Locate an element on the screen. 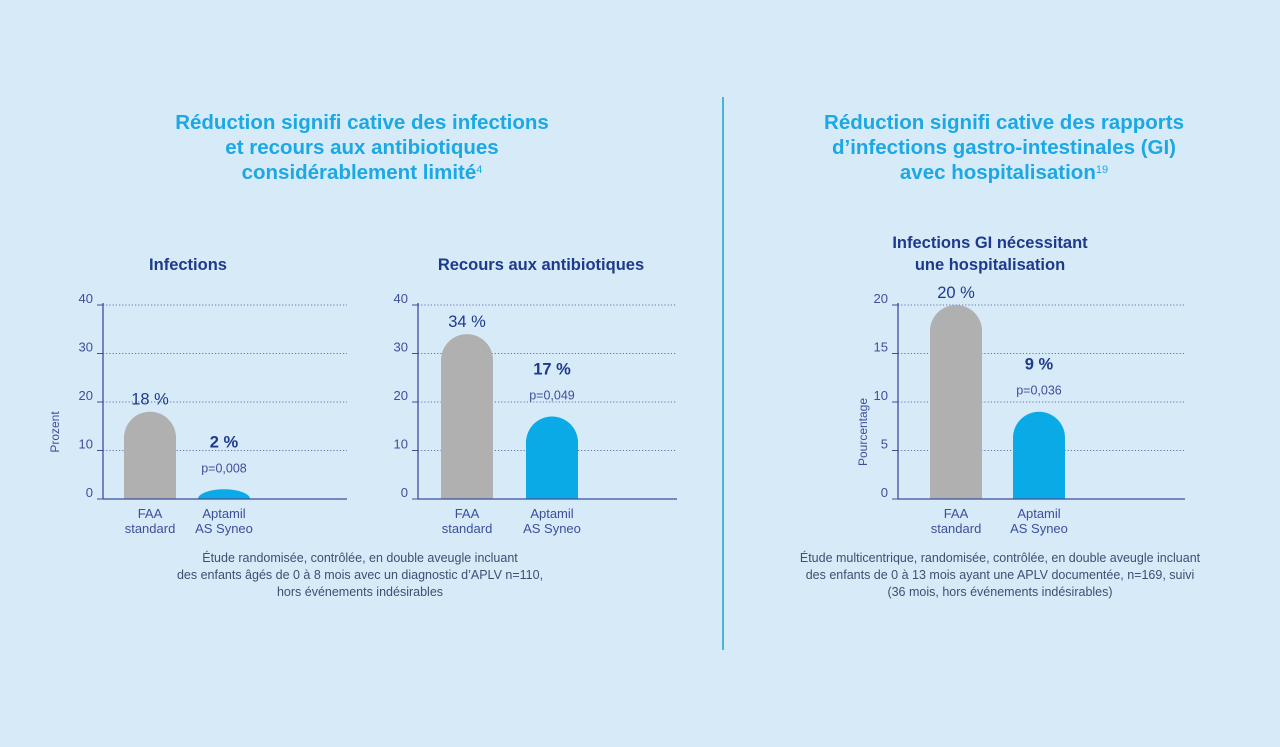  chart-title-gi-line-1: Infections GI nécessitant is located at coordinates (990, 243).